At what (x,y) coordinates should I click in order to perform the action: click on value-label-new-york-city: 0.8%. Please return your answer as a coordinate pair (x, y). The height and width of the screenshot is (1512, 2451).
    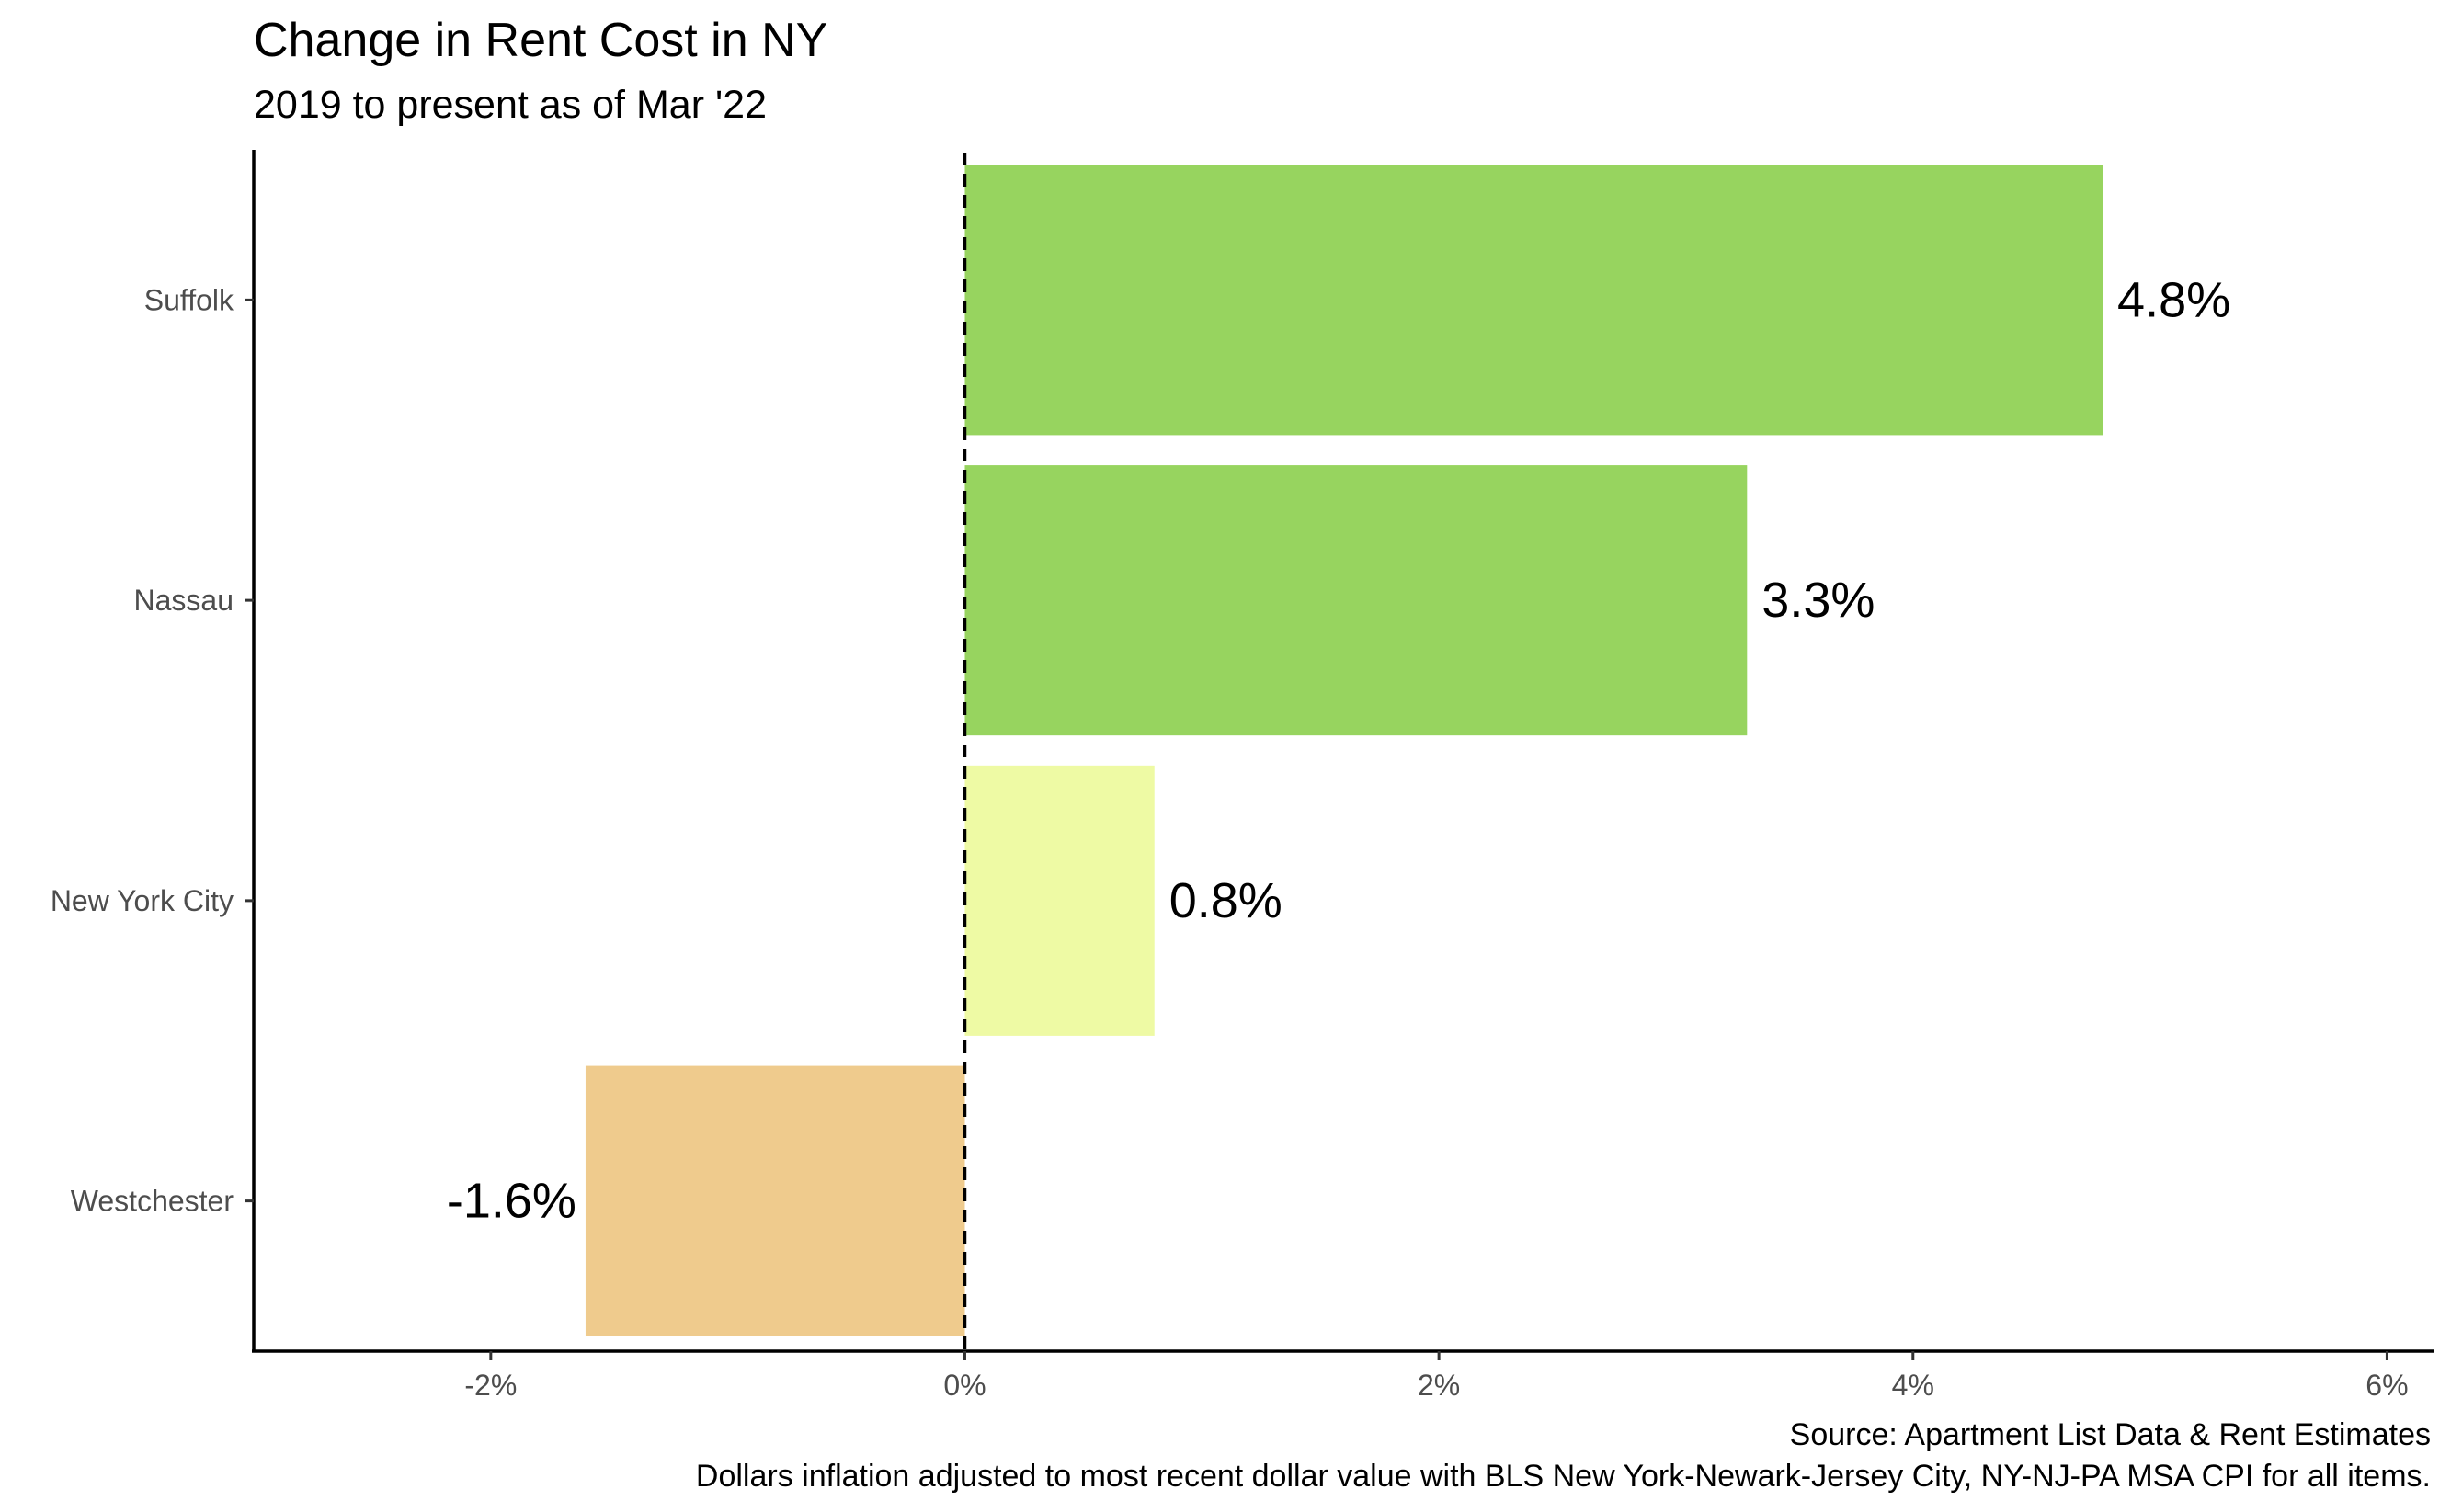
    Looking at the image, I should click on (1225, 900).